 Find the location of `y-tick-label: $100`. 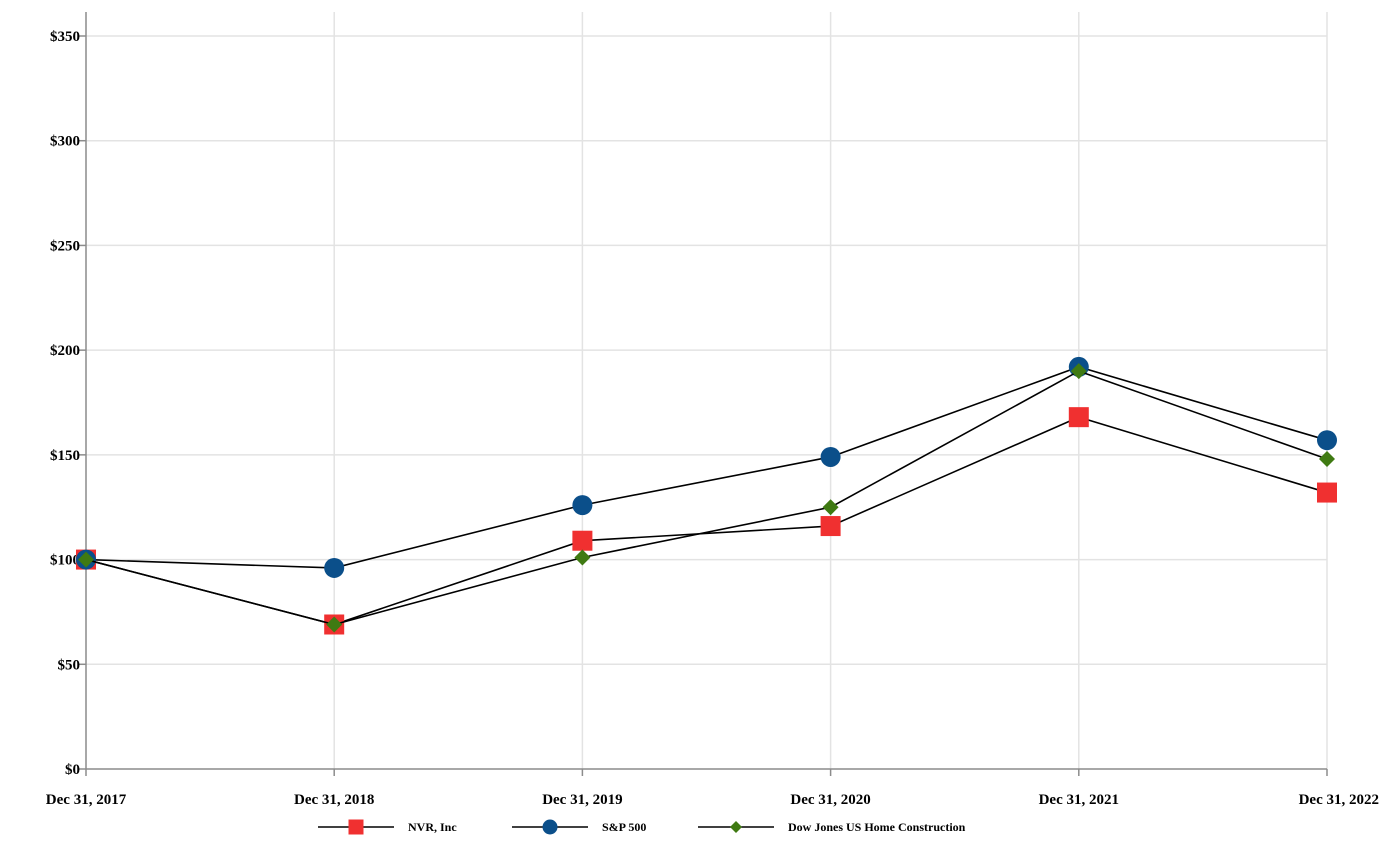

y-tick-label: $100 is located at coordinates (65, 561).